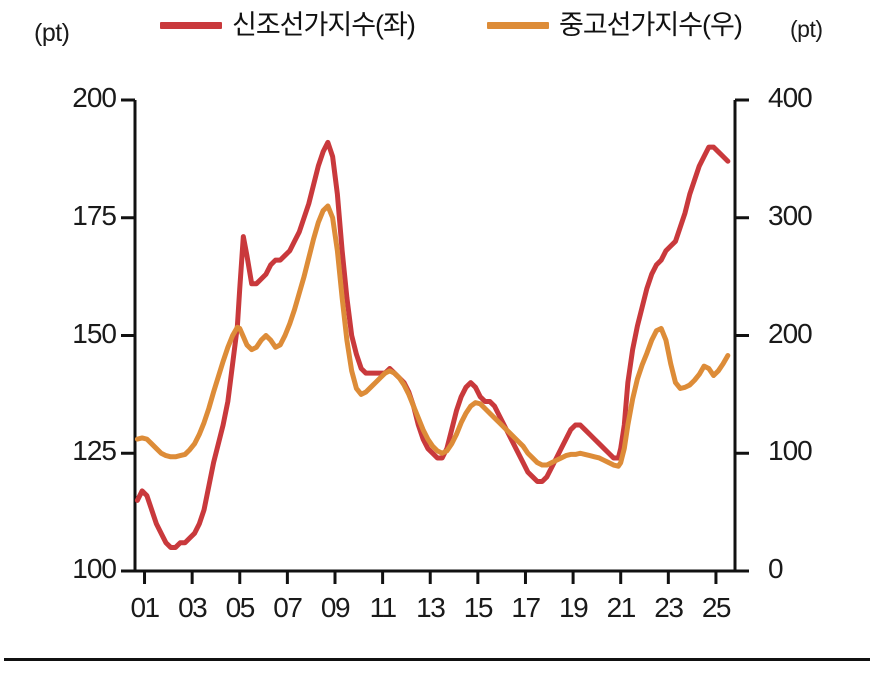 This screenshot has width=874, height=681. I want to click on x-tick-15: 15, so click(478, 607).